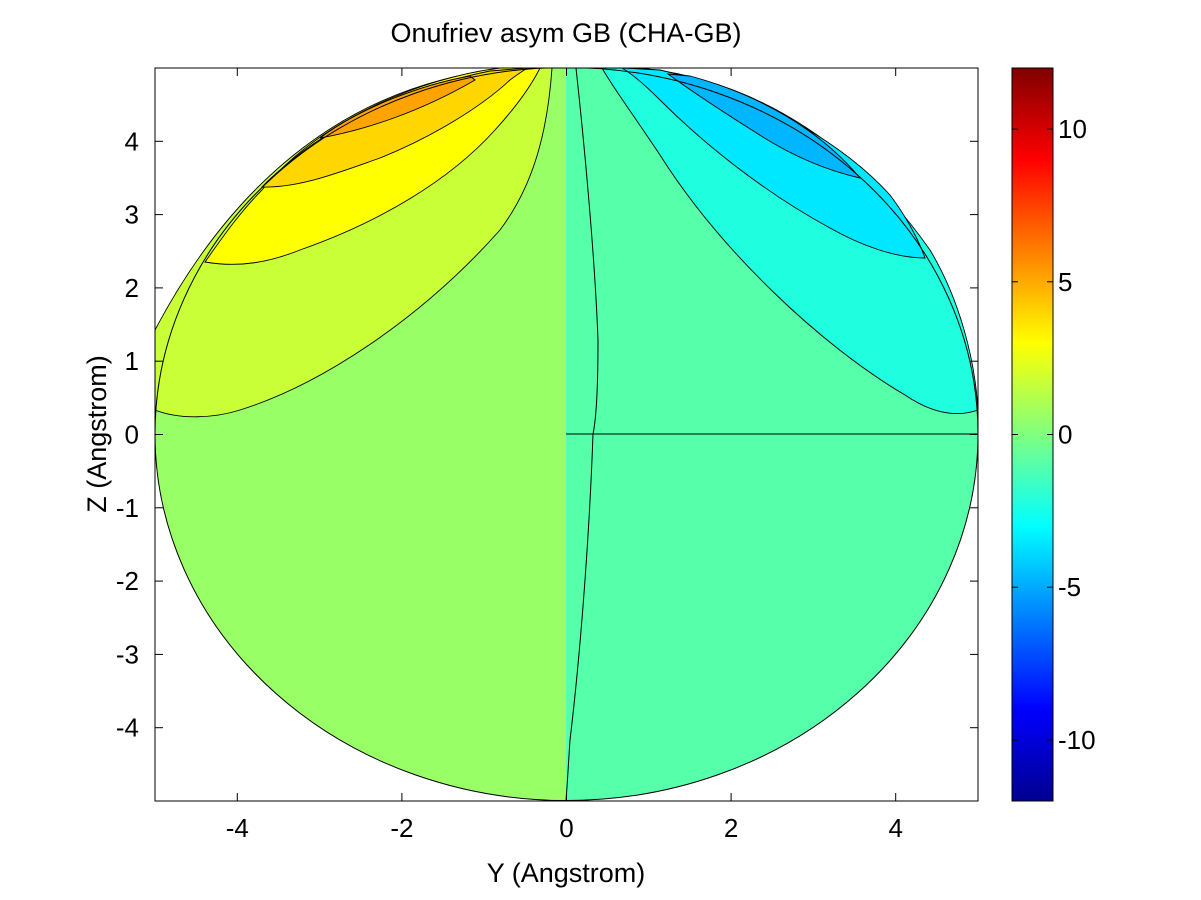  I want to click on contour-region-right, so click(772, 617).